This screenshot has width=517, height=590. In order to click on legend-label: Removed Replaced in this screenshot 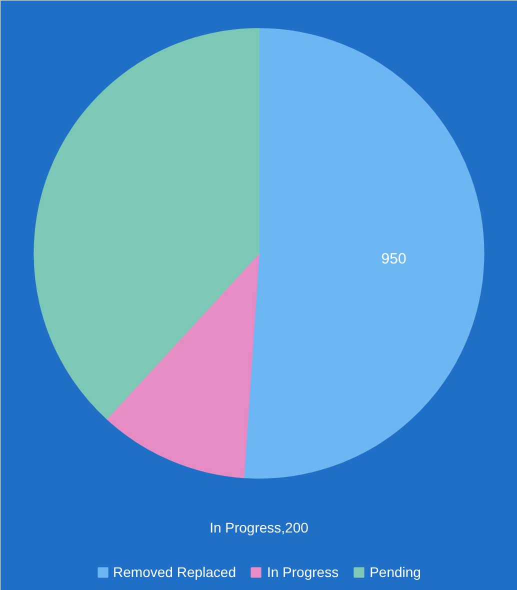, I will do `click(174, 572)`.